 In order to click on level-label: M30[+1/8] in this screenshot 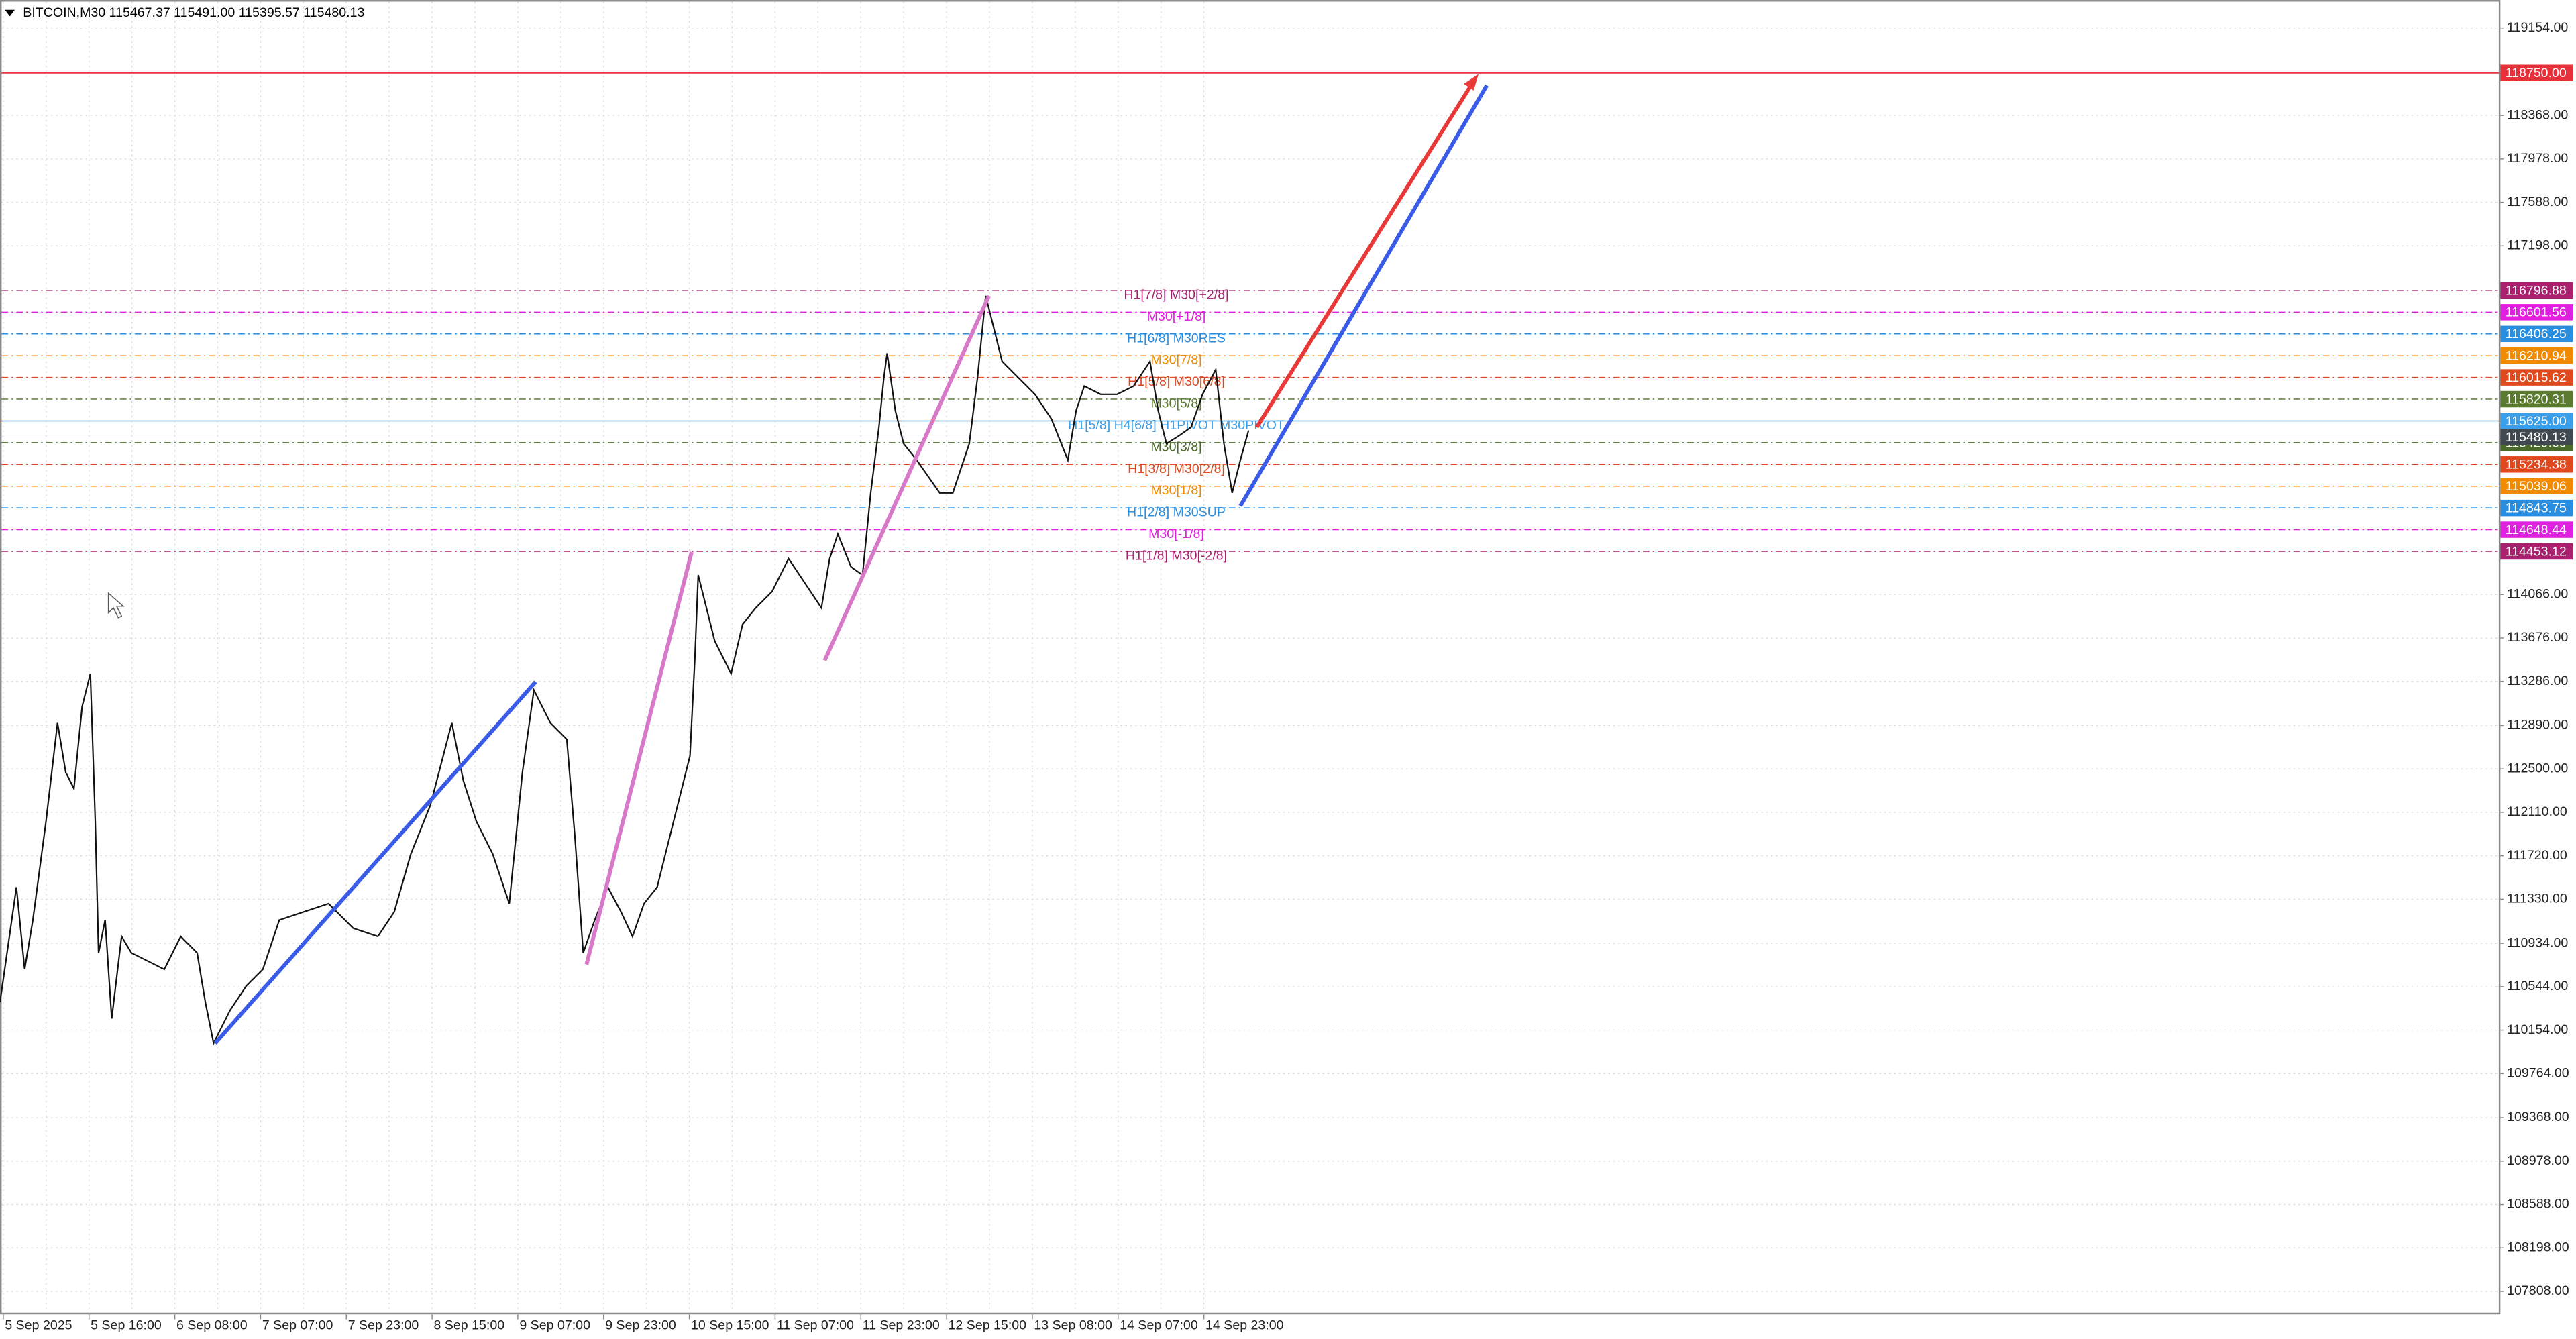, I will do `click(1176, 316)`.